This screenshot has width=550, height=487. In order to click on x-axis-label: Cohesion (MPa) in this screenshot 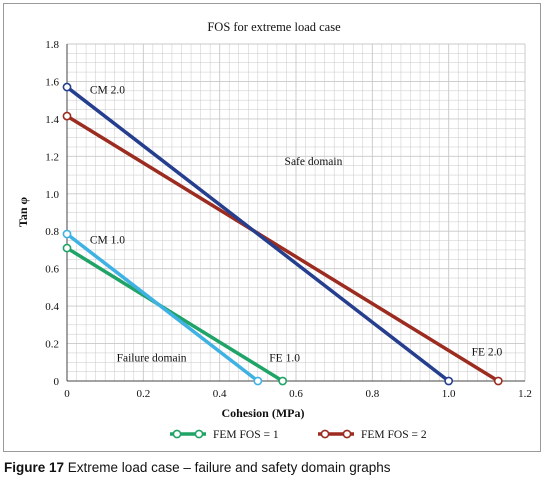, I will do `click(263, 413)`.